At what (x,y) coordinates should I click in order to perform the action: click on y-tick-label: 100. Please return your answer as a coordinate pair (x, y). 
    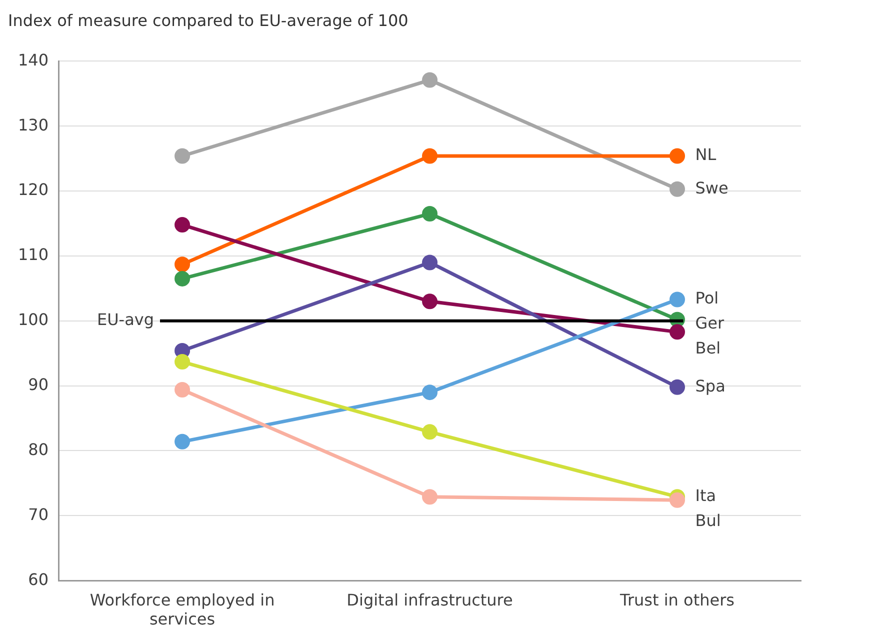
    Looking at the image, I should click on (33, 320).